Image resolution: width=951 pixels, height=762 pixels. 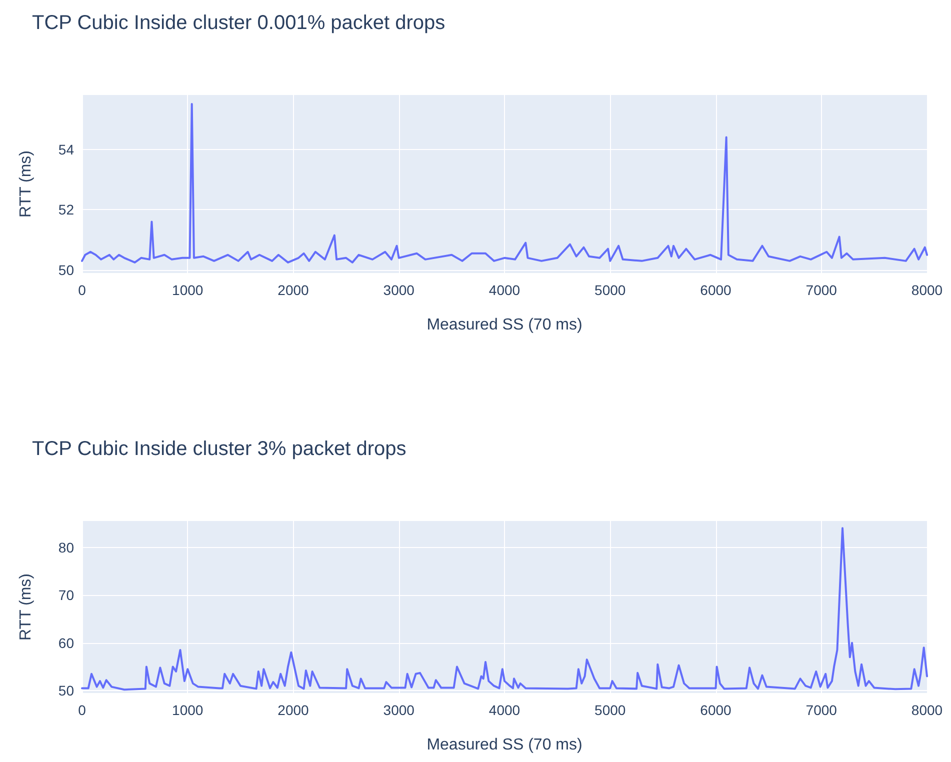 I want to click on y-tick-label: 80, so click(x=66, y=547).